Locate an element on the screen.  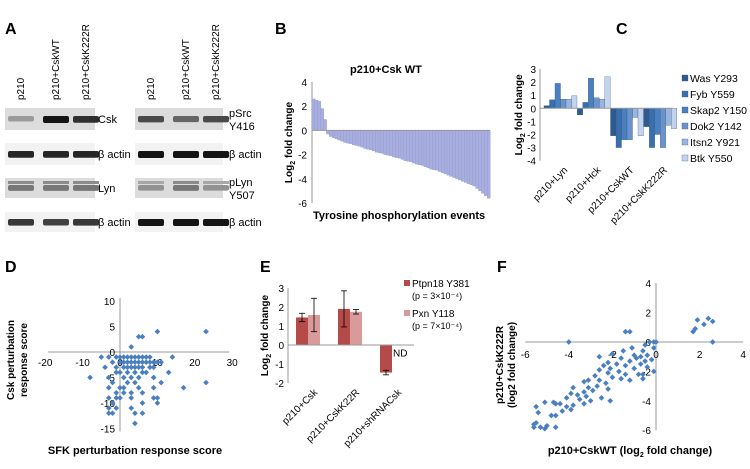
x-axis-label: SFK perturbation response score is located at coordinates (135, 451).